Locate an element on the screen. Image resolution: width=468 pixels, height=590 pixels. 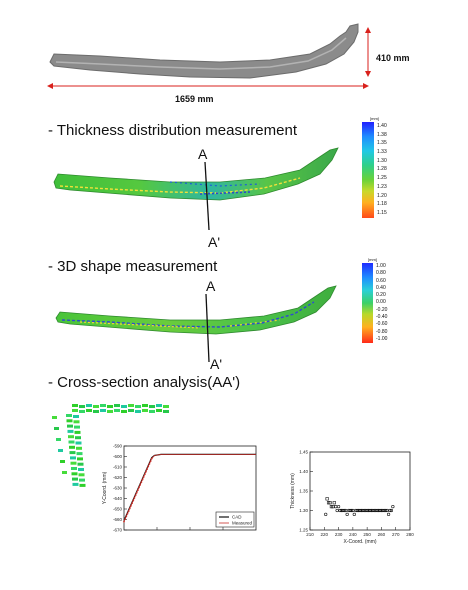
thickness-section-title: - Thickness distribution measurement is located at coordinates (172, 130).